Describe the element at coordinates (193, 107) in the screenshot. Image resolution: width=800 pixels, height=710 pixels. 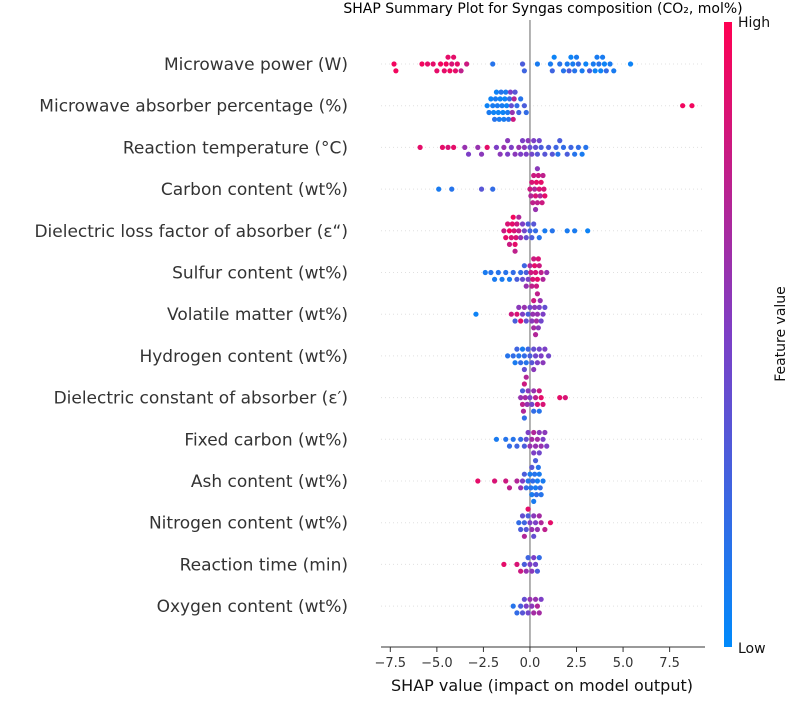
I see `feature-label: Microwave absorber percentage (%)` at that location.